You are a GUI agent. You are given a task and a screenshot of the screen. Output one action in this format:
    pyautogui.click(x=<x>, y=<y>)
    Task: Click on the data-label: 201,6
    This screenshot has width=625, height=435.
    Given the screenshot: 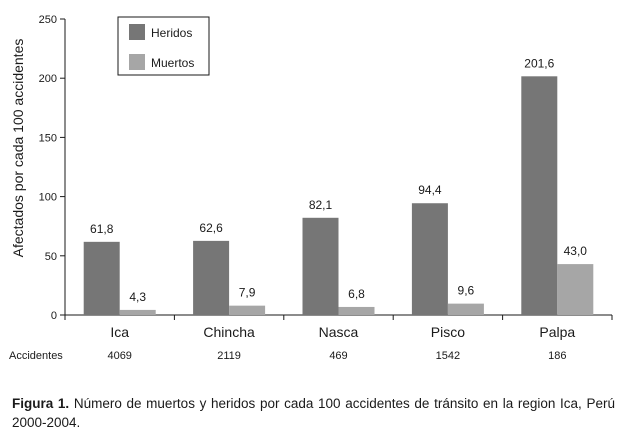 What is the action you would take?
    pyautogui.click(x=539, y=63)
    